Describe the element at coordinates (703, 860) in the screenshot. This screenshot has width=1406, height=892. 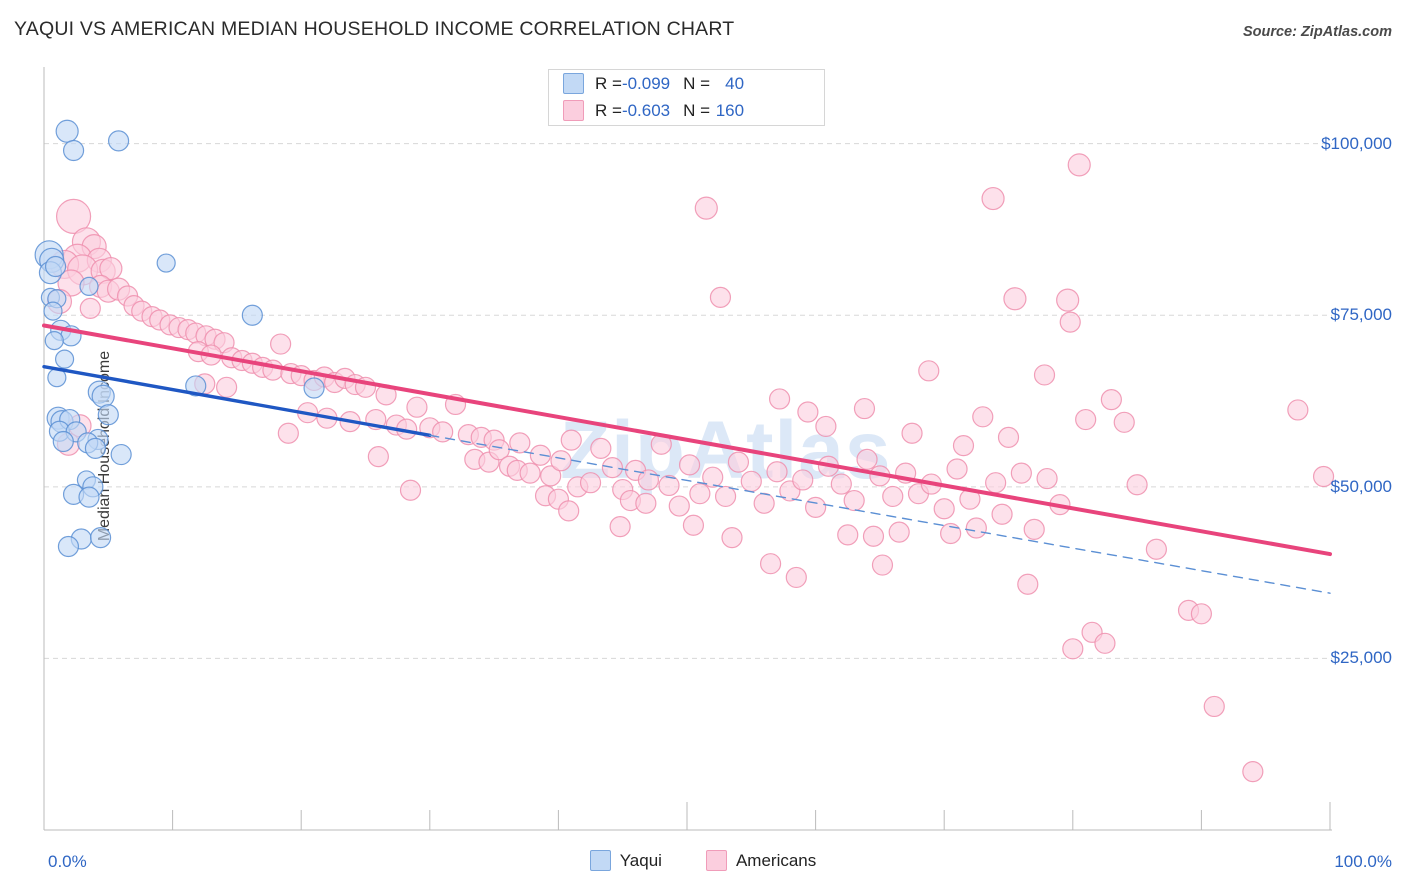
I see `series-legend: Yaqui Americans` at that location.